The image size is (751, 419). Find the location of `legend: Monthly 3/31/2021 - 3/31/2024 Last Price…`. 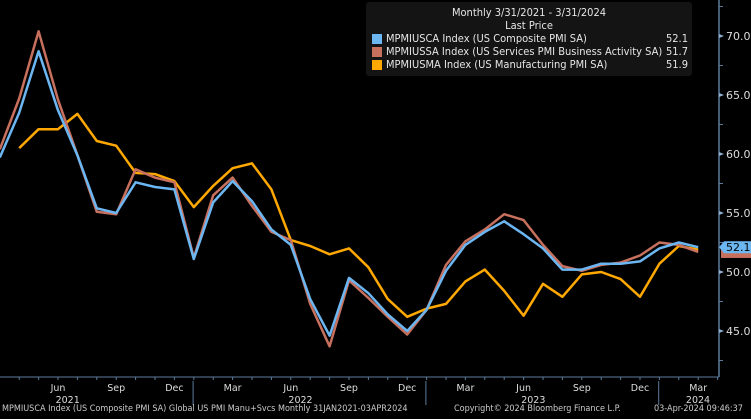

legend: Monthly 3/31/2021 - 3/31/2024 Last Price… is located at coordinates (529, 39).